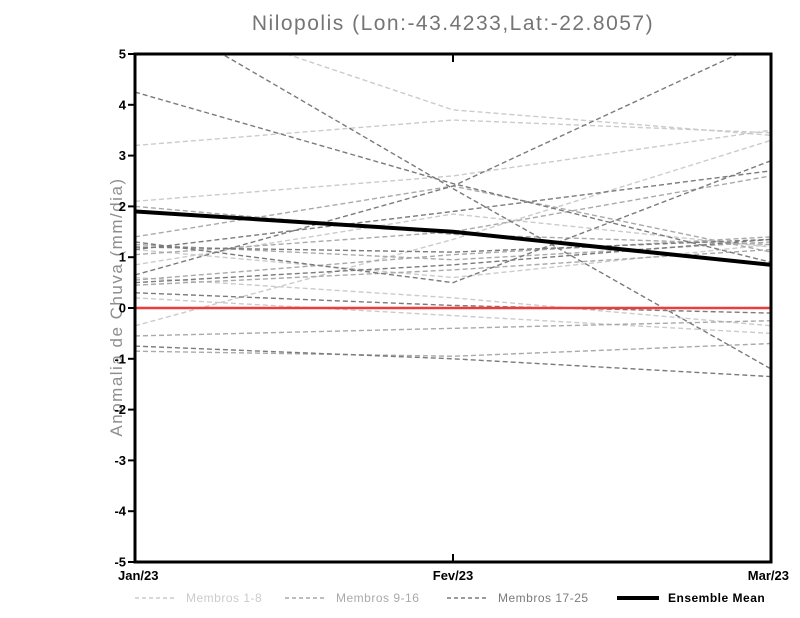 This screenshot has height=618, width=800. What do you see at coordinates (638, 598) in the screenshot?
I see `legend-solid-line-sample` at bounding box center [638, 598].